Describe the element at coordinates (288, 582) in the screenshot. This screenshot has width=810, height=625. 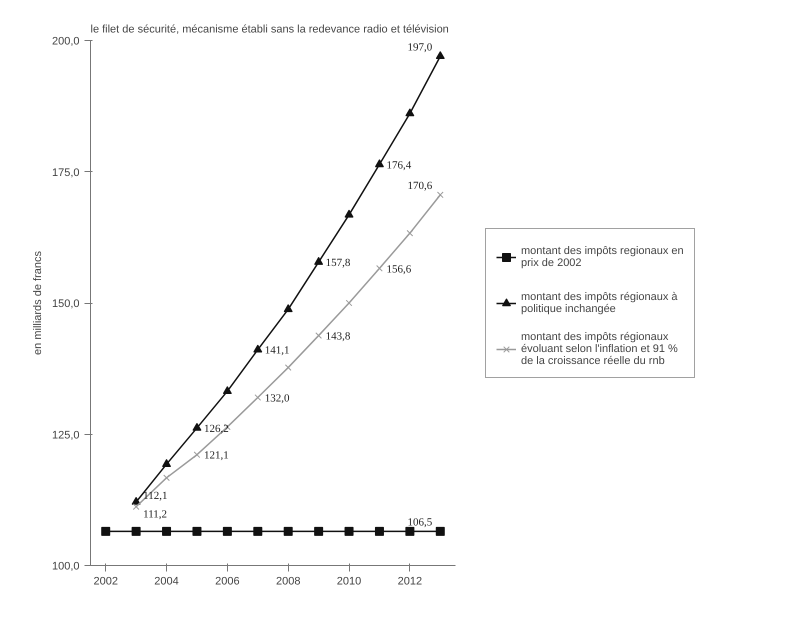
I see `x-tick-label: 2008` at that location.